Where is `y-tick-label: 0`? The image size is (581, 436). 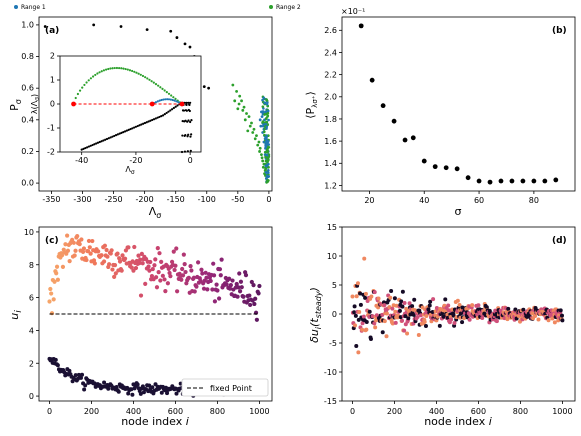 y-tick-label: 0 is located at coordinates (31, 396).